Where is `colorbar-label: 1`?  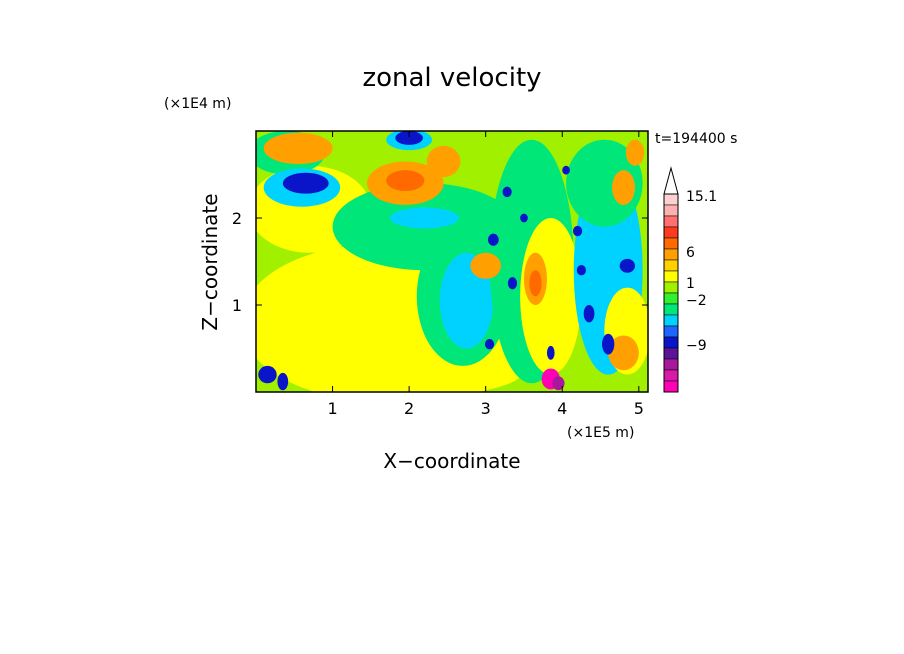
colorbar-label: 1 is located at coordinates (690, 284).